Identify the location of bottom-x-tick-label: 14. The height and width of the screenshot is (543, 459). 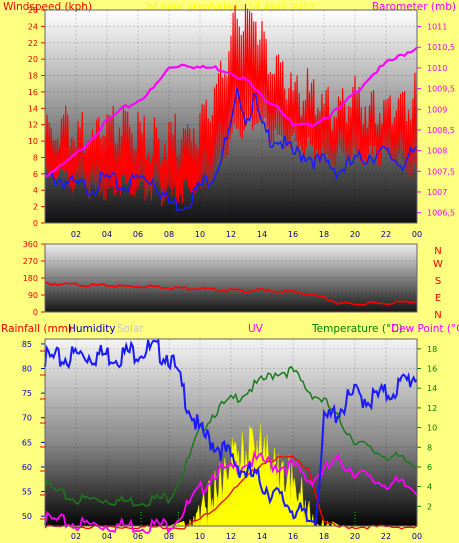
(262, 536).